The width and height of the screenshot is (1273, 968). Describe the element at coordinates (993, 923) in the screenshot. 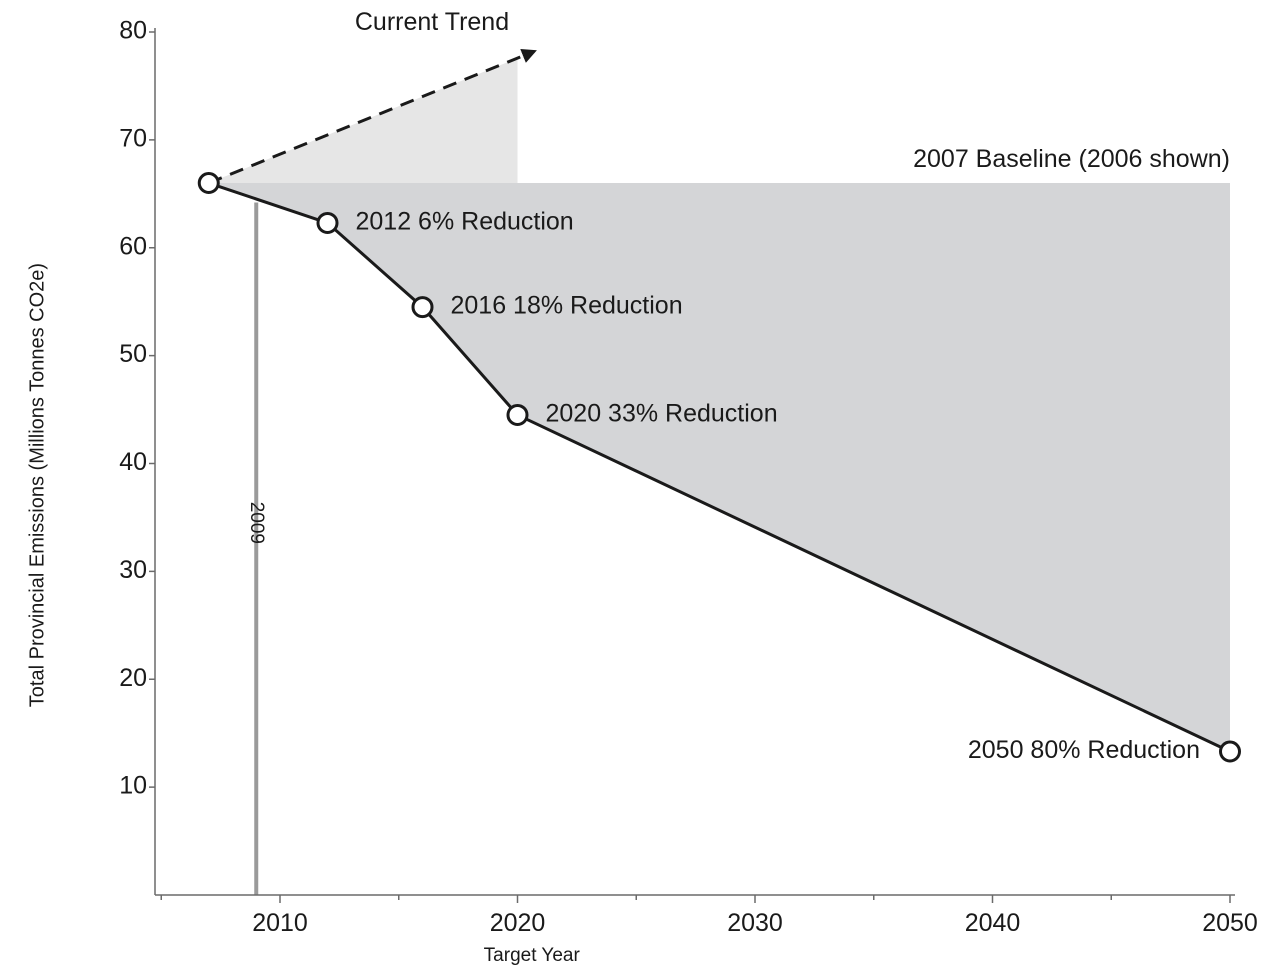

I see `x-tick-label: 2040` at that location.